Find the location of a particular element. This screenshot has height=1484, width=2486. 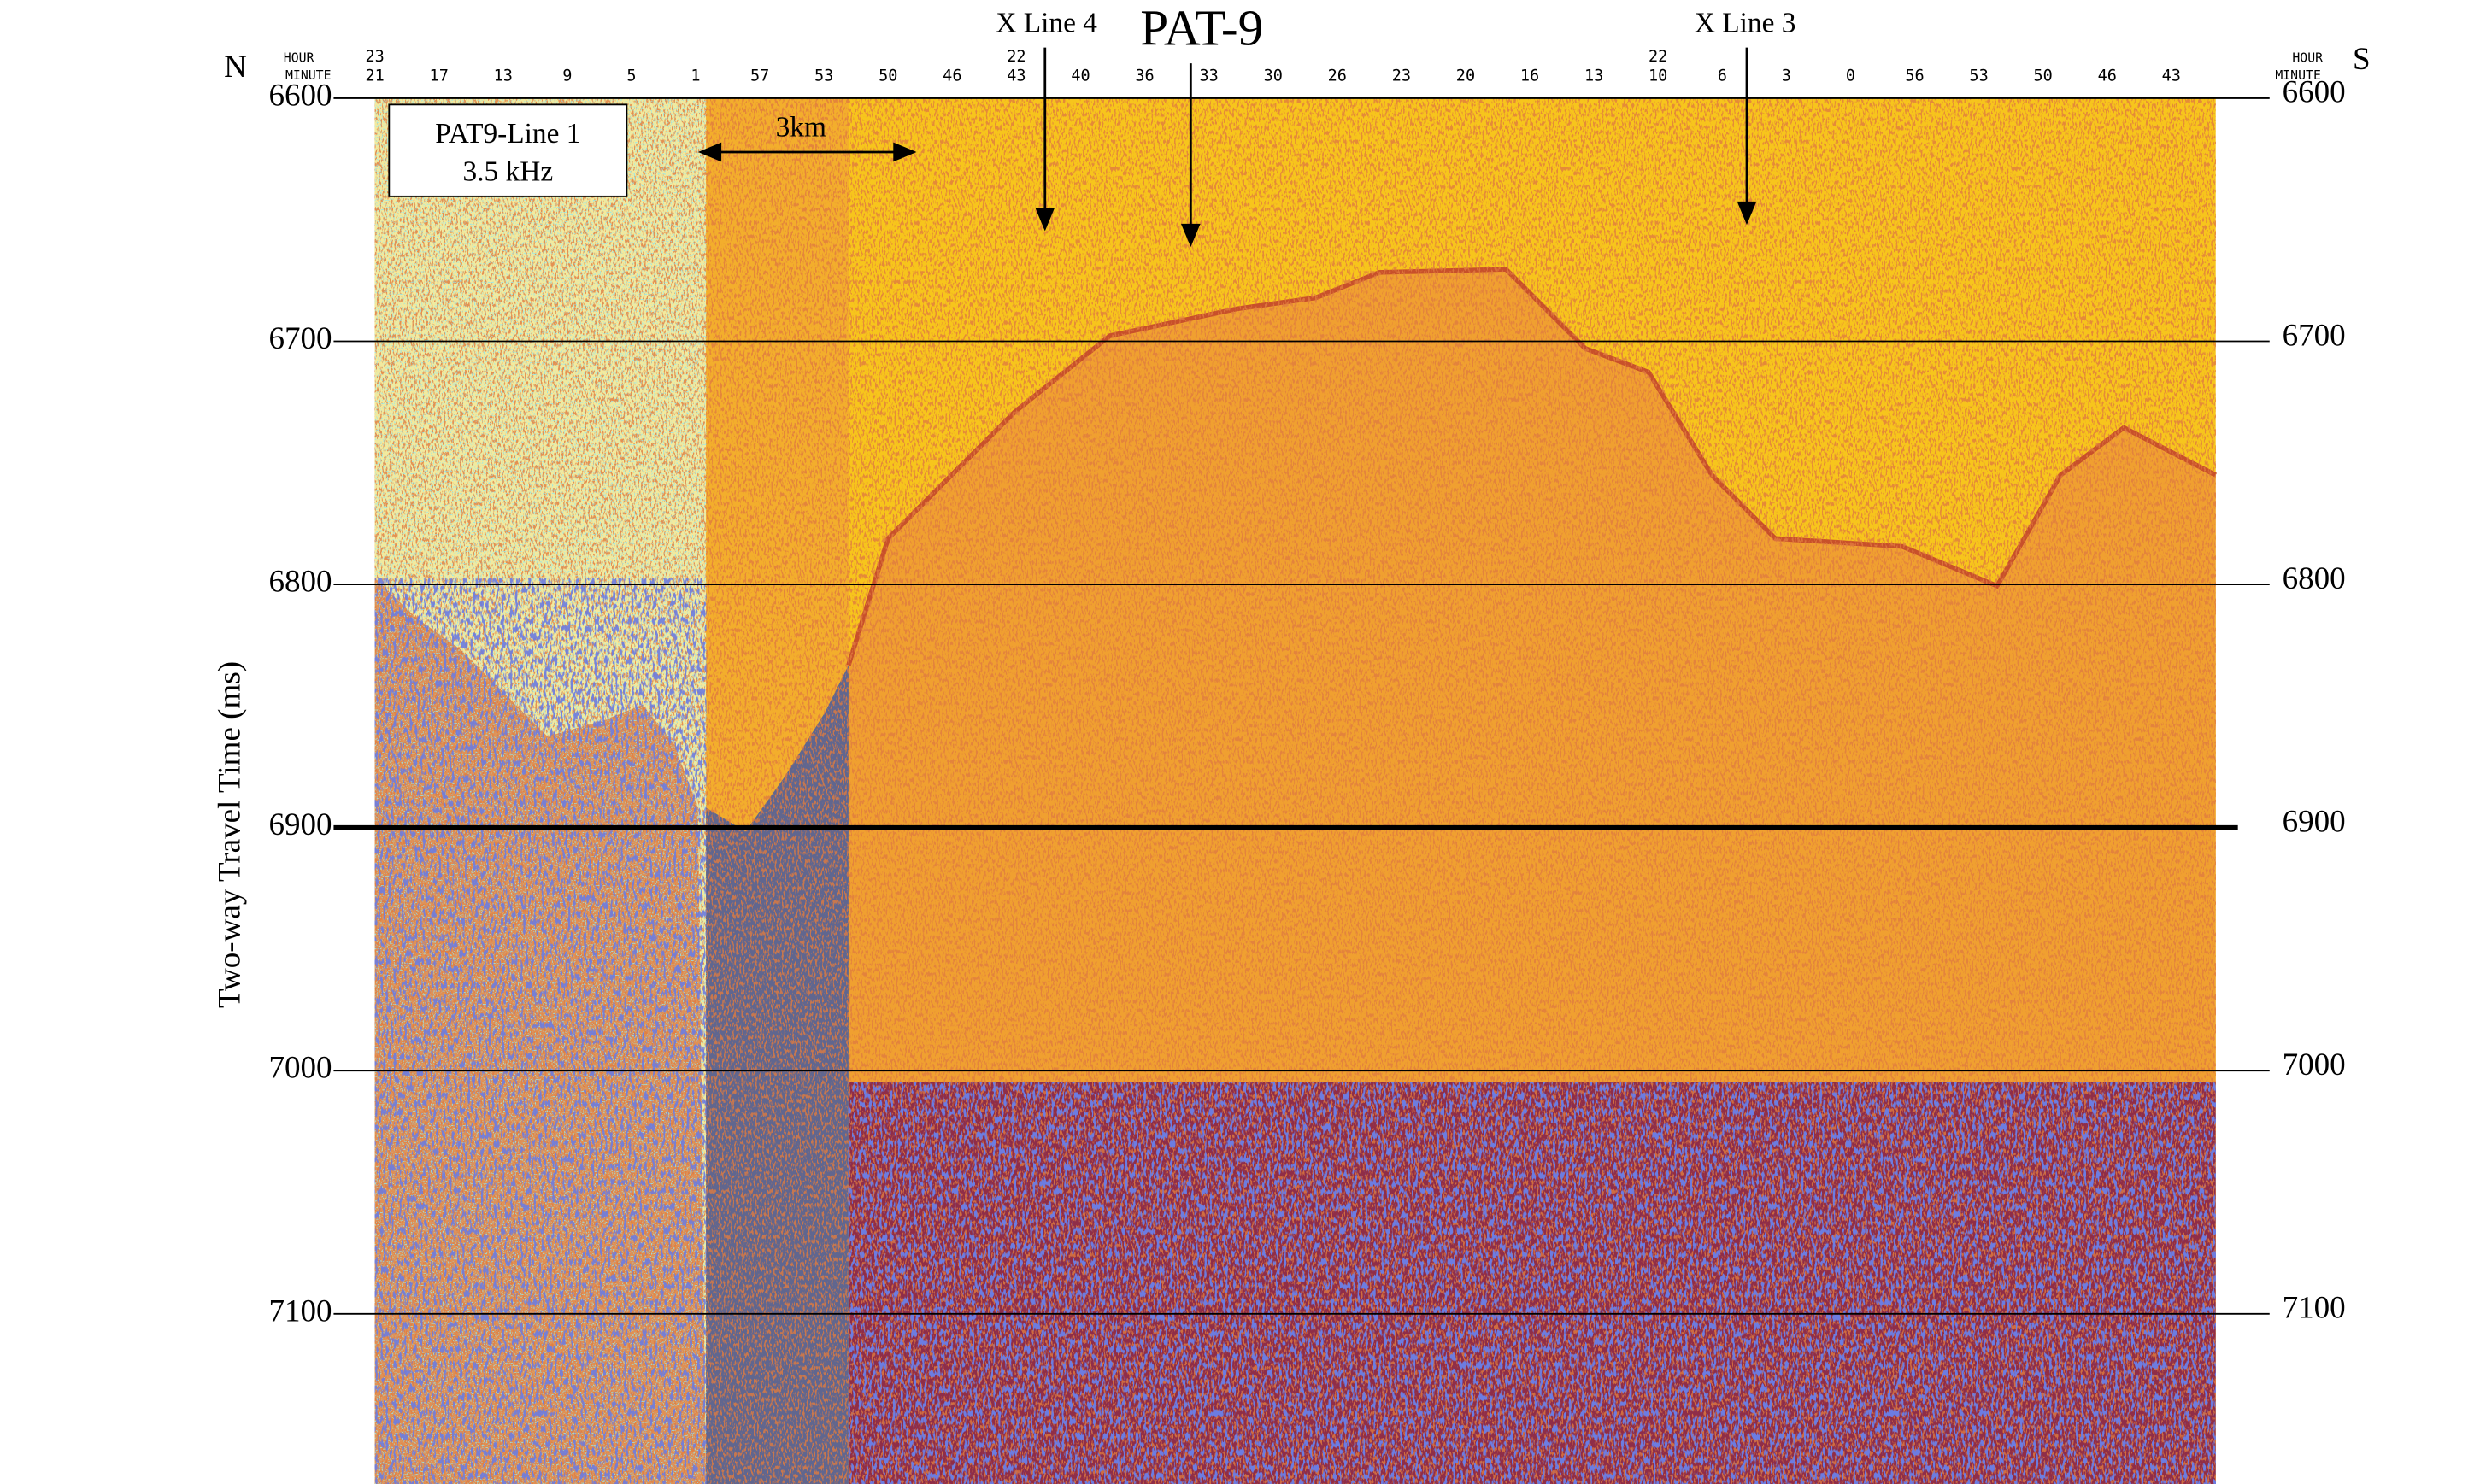

scale-label: 3km is located at coordinates (801, 128).